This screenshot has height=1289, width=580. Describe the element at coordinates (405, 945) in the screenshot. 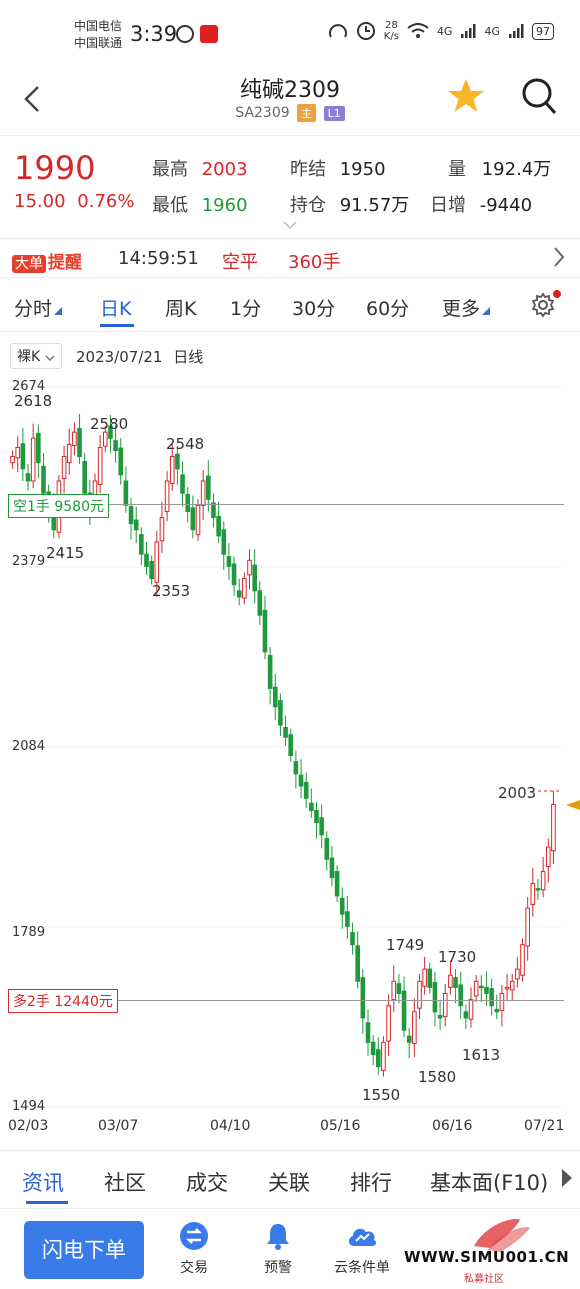

I see `high-annotation: 1749` at that location.